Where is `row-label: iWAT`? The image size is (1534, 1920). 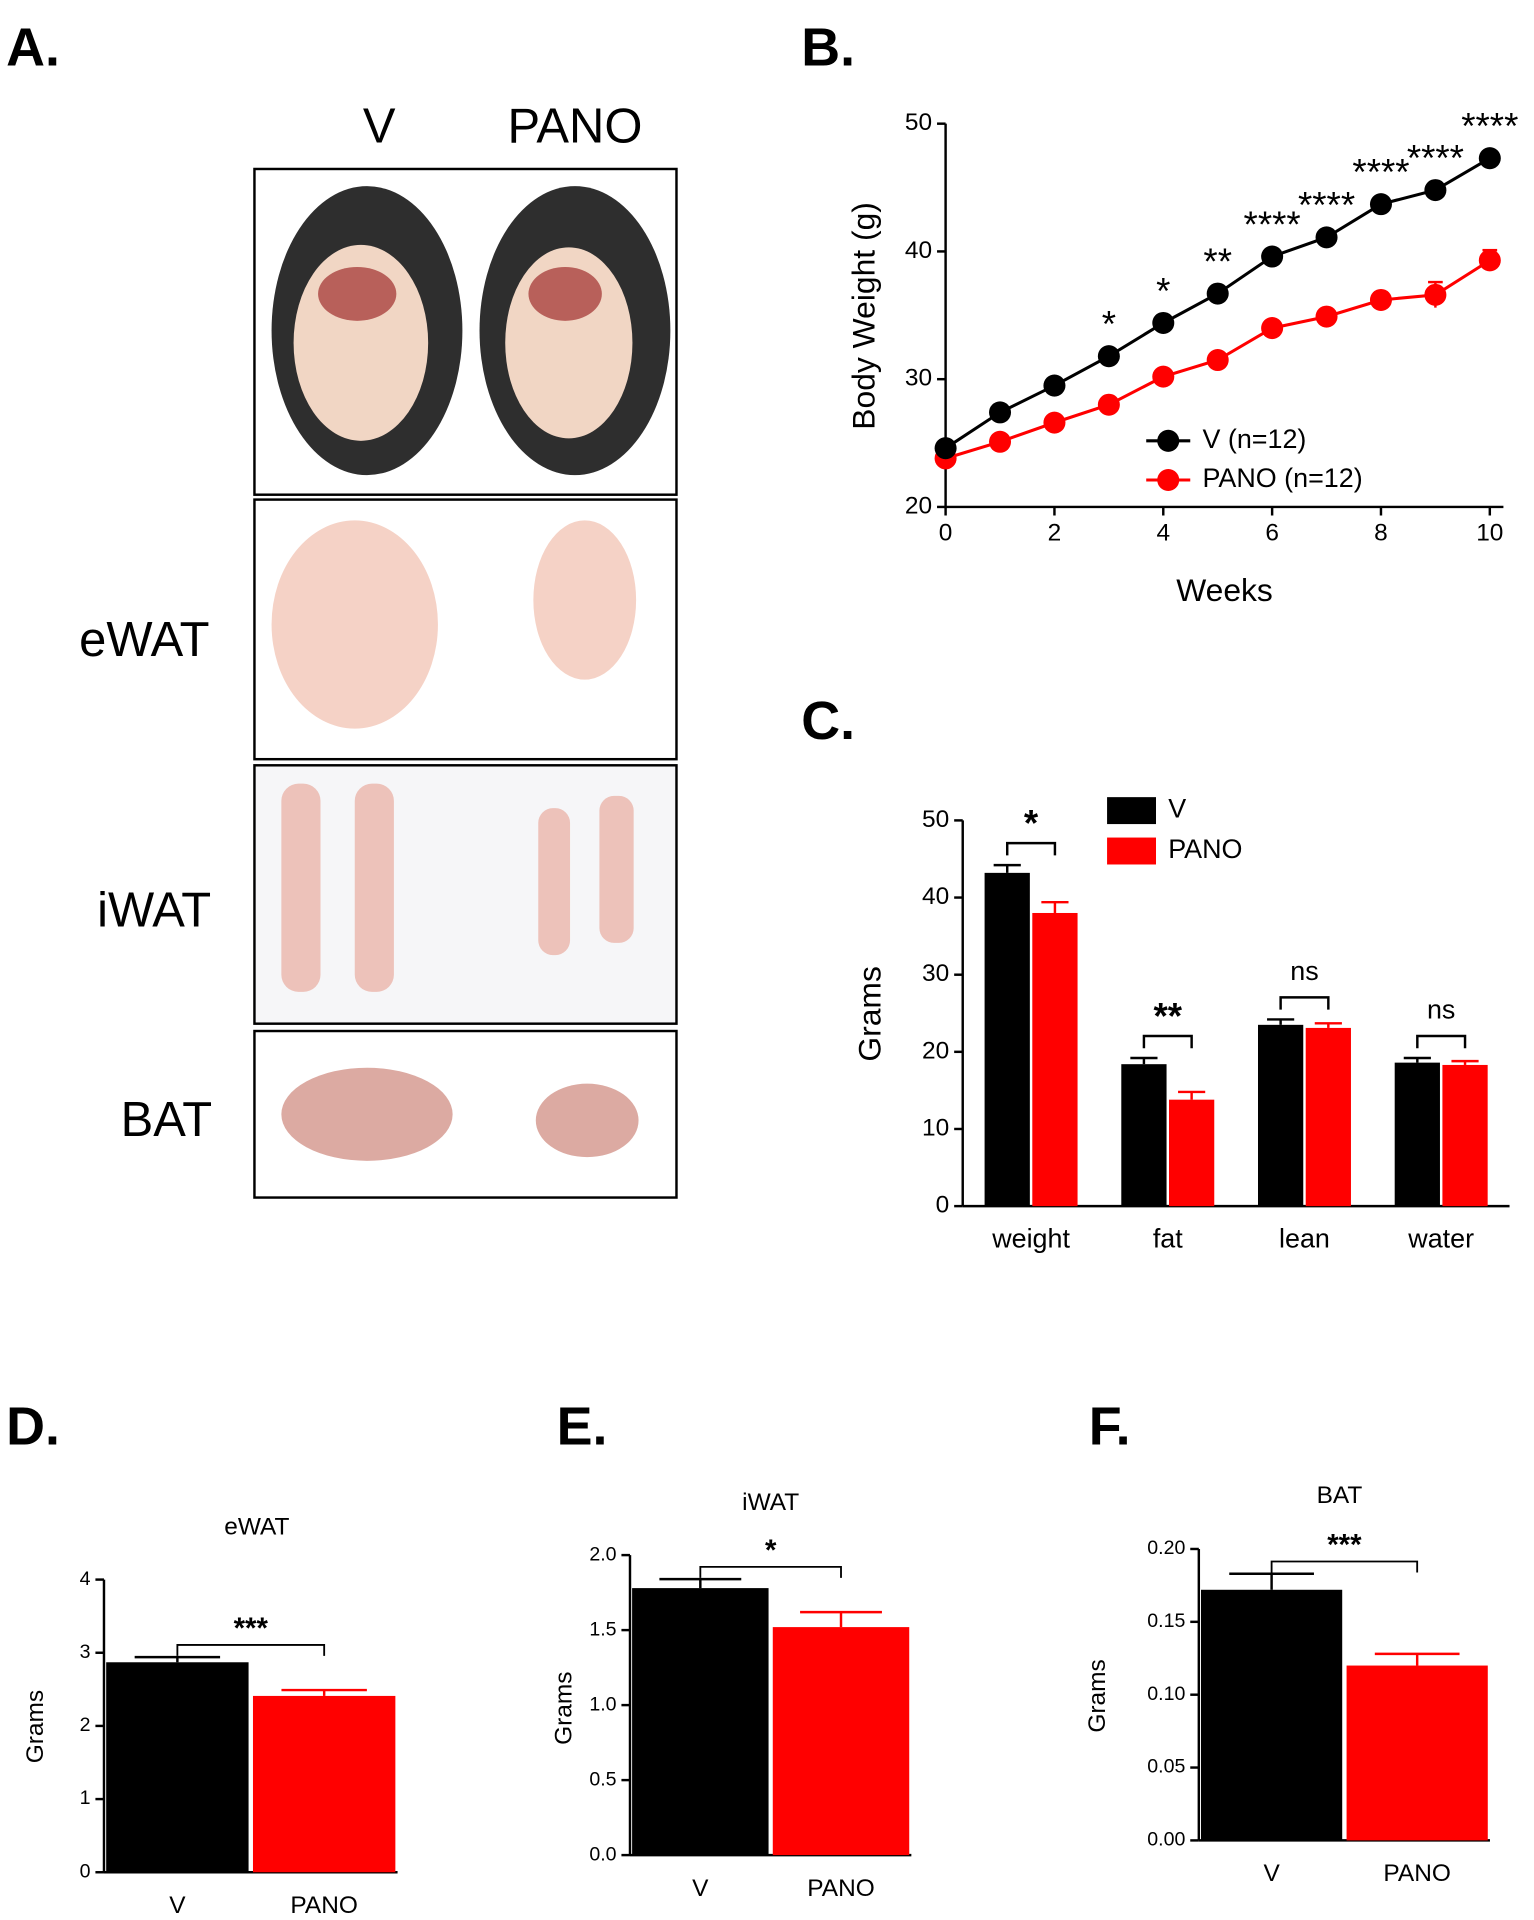 row-label: iWAT is located at coordinates (154, 910).